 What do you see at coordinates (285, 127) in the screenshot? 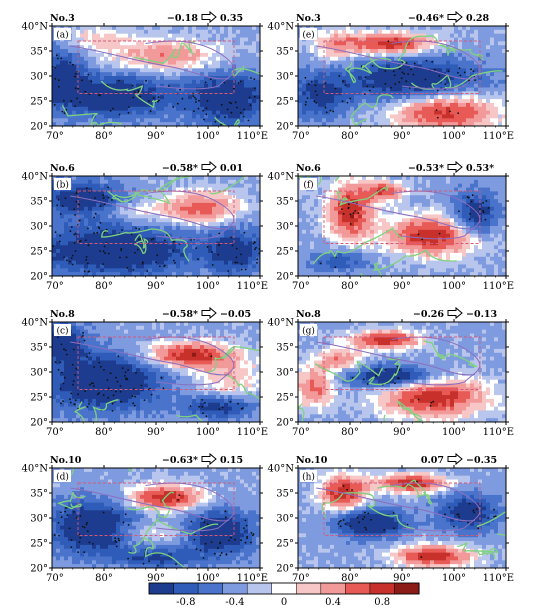
I see `y-tick-label: 20°` at bounding box center [285, 127].